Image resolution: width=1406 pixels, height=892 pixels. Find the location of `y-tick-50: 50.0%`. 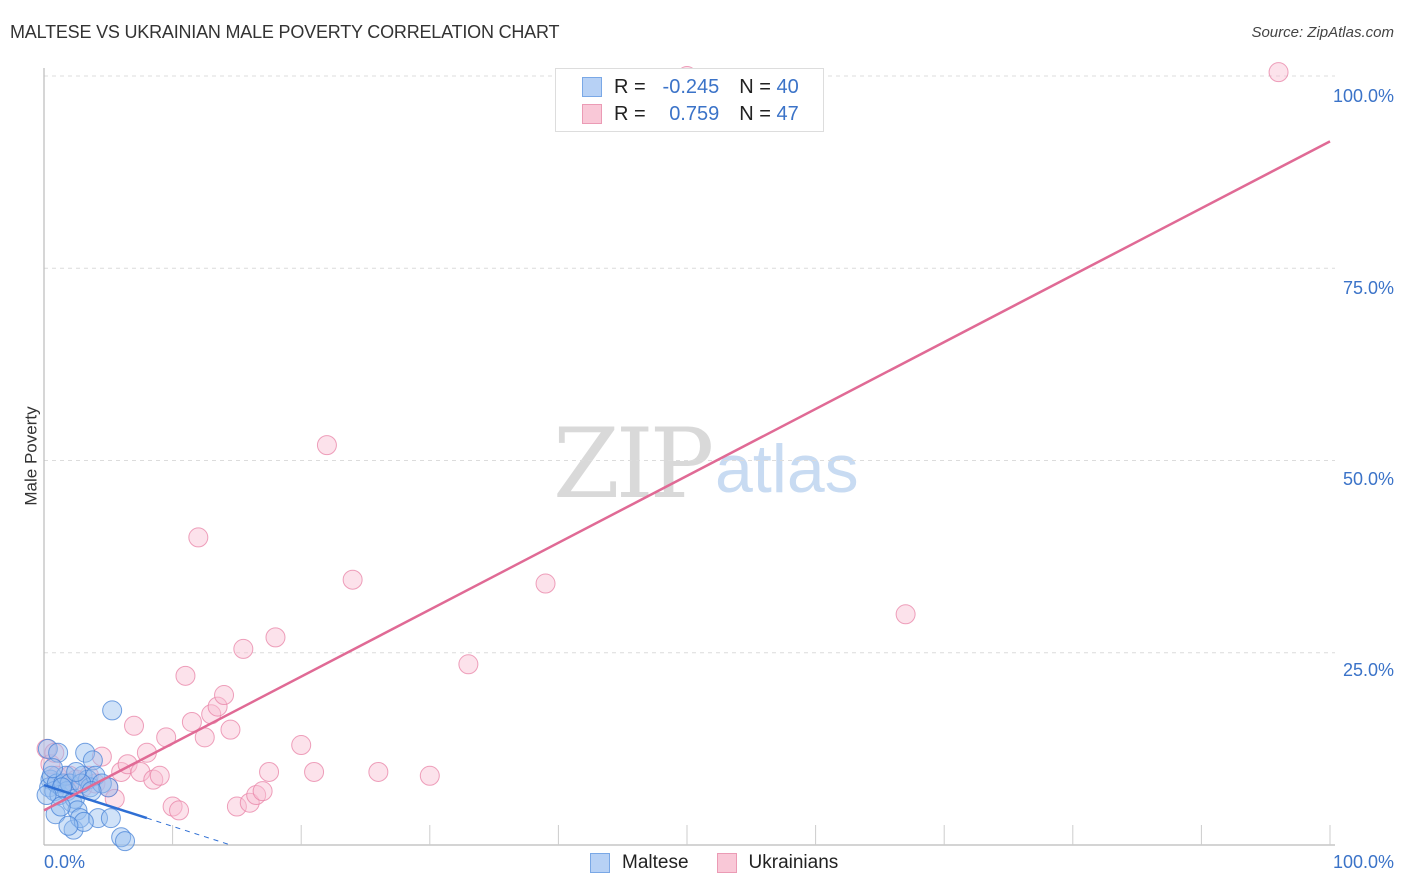

y-tick-50: 50.0% is located at coordinates (1368, 479).